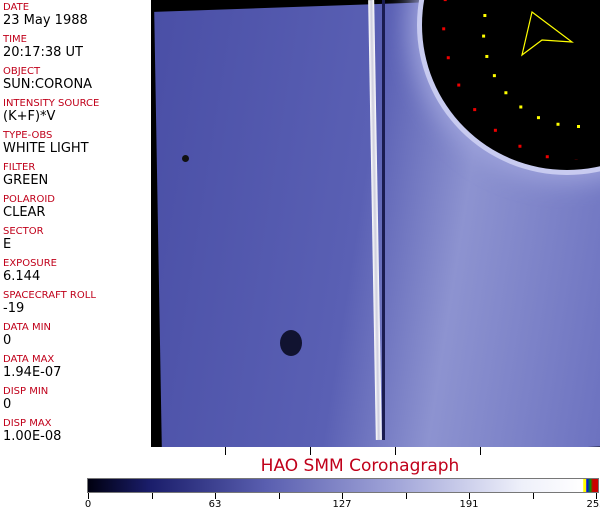  Describe the element at coordinates (46, 148) in the screenshot. I see `field-value: WHITE LIGHT` at that location.